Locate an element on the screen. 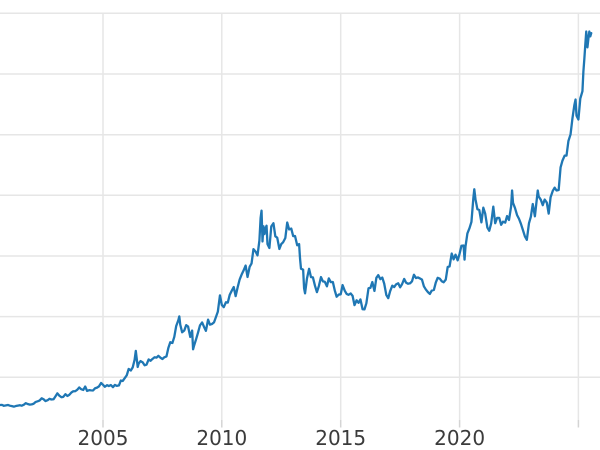 The width and height of the screenshot is (600, 450). x-tick-label: 2020 is located at coordinates (460, 438).